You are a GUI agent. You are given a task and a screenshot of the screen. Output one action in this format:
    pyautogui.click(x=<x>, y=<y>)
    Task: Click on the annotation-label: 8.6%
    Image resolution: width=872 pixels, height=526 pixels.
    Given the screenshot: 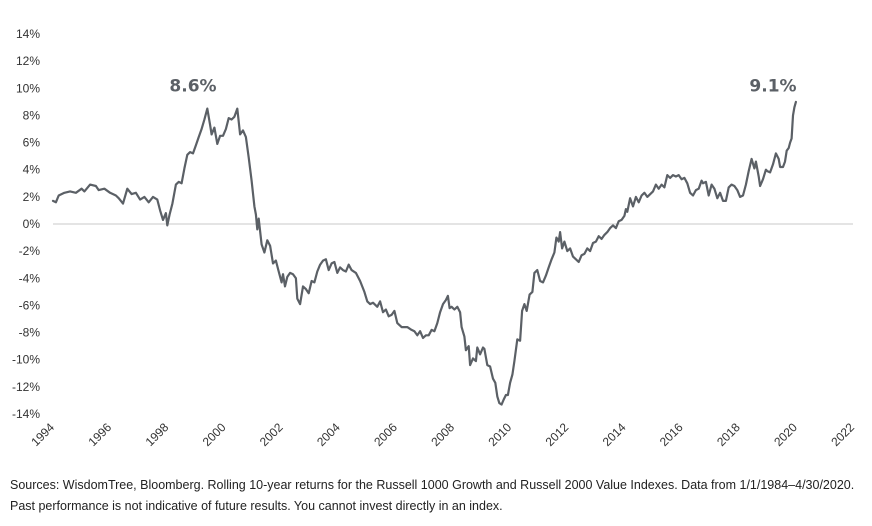 What is the action you would take?
    pyautogui.click(x=192, y=87)
    